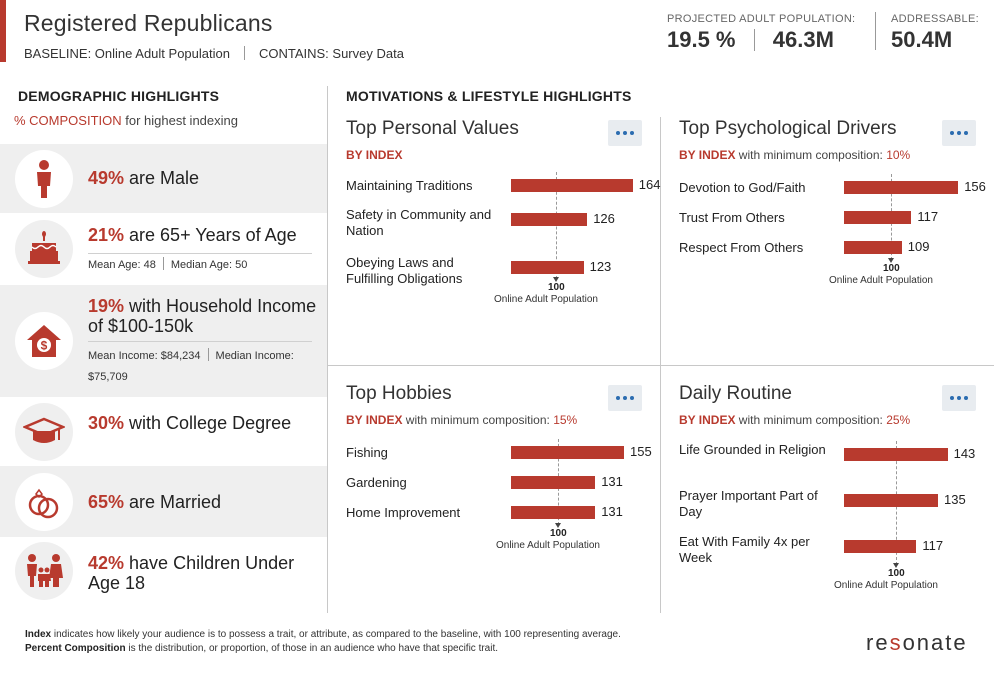  Describe the element at coordinates (735, 393) in the screenshot. I see `panel-title: Daily Routine` at that location.